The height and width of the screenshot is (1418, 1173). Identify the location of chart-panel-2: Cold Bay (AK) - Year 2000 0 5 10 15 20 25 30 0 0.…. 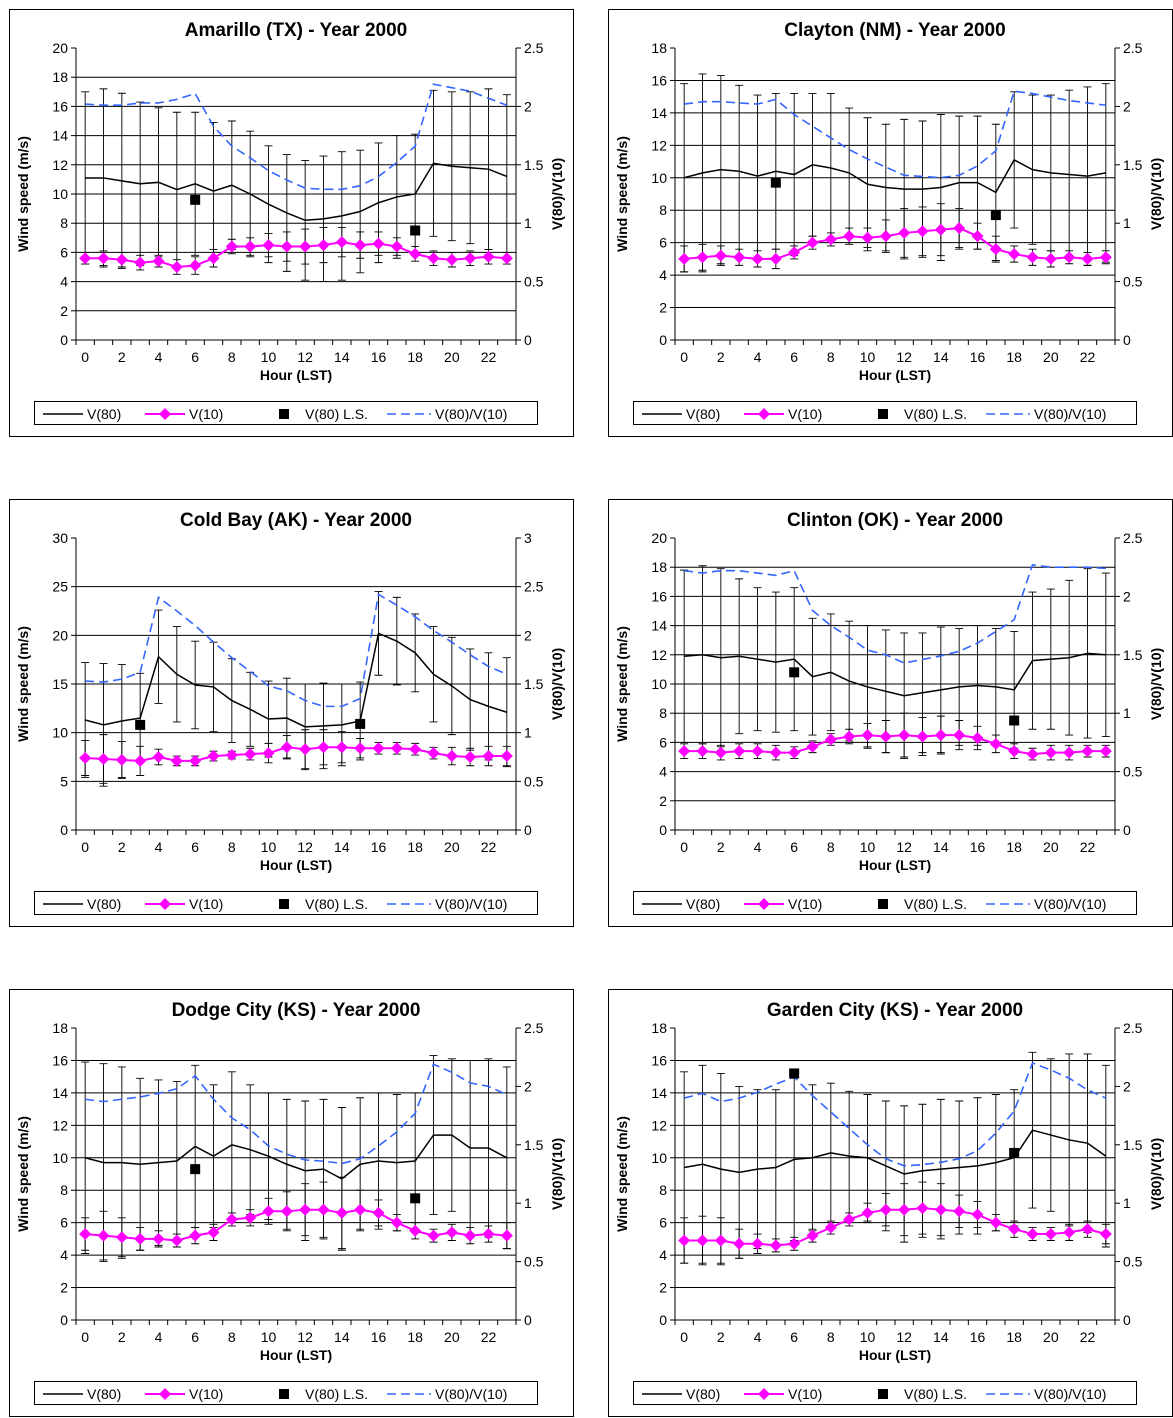
(291, 713).